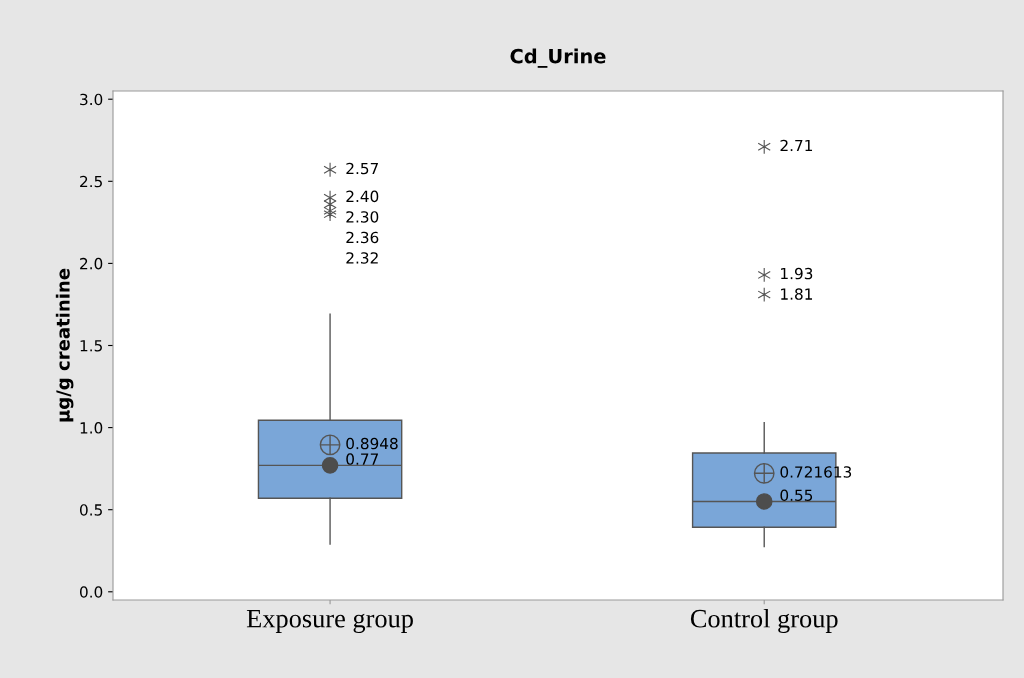  Describe the element at coordinates (362, 196) in the screenshot. I see `annotation: 2.40` at that location.